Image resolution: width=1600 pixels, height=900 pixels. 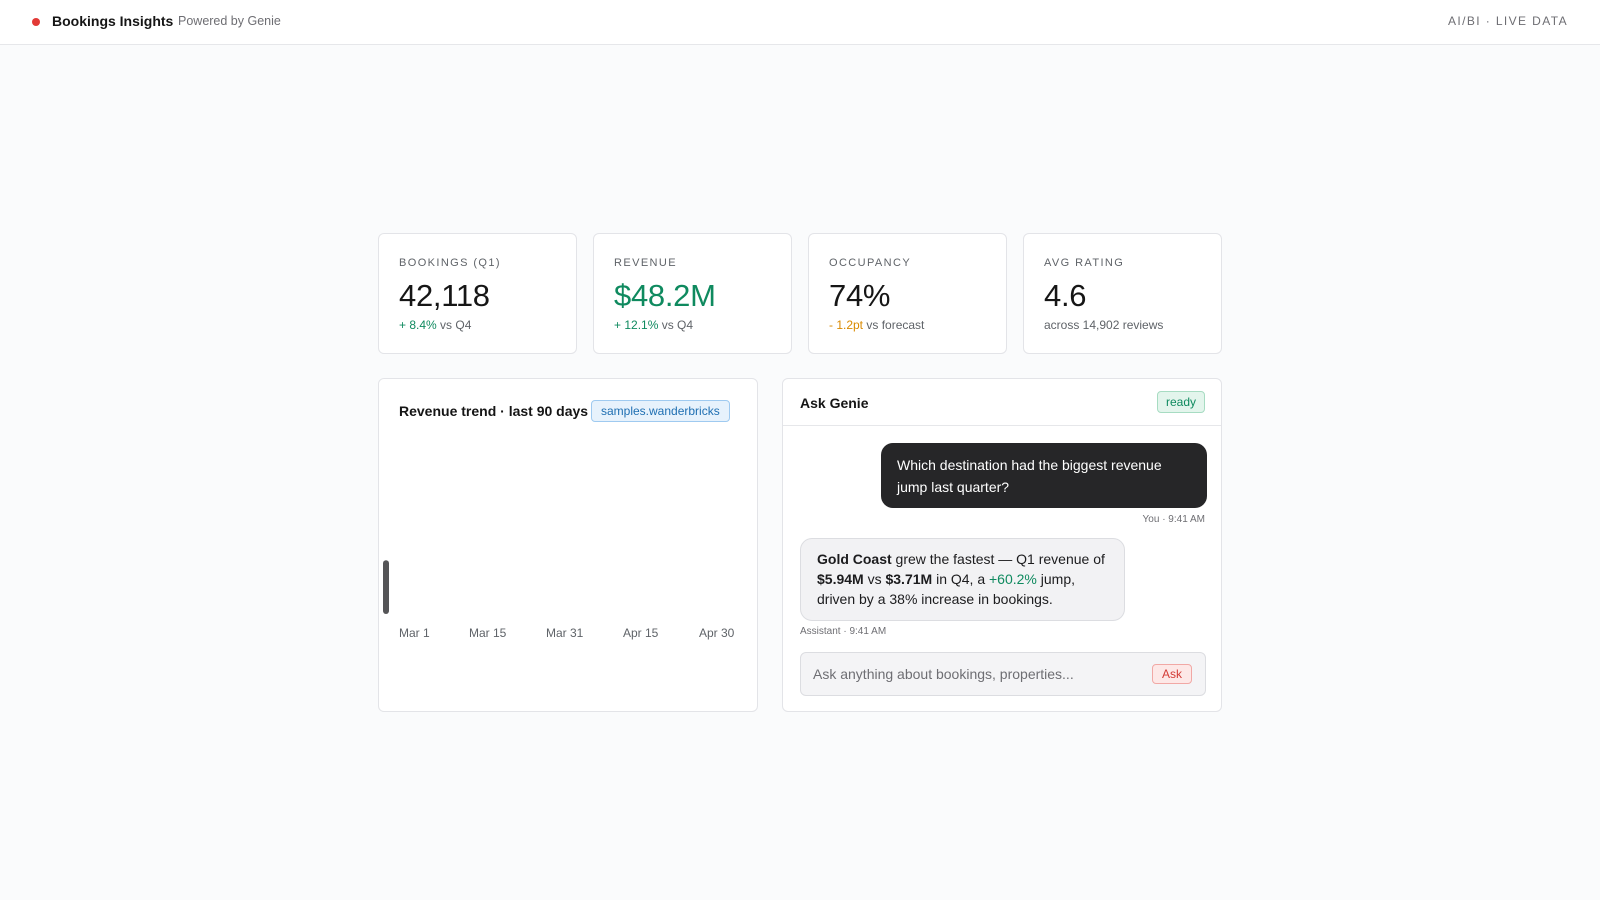 What do you see at coordinates (846, 325) in the screenshot?
I see `kpi-delta-value: - 1.2pt` at bounding box center [846, 325].